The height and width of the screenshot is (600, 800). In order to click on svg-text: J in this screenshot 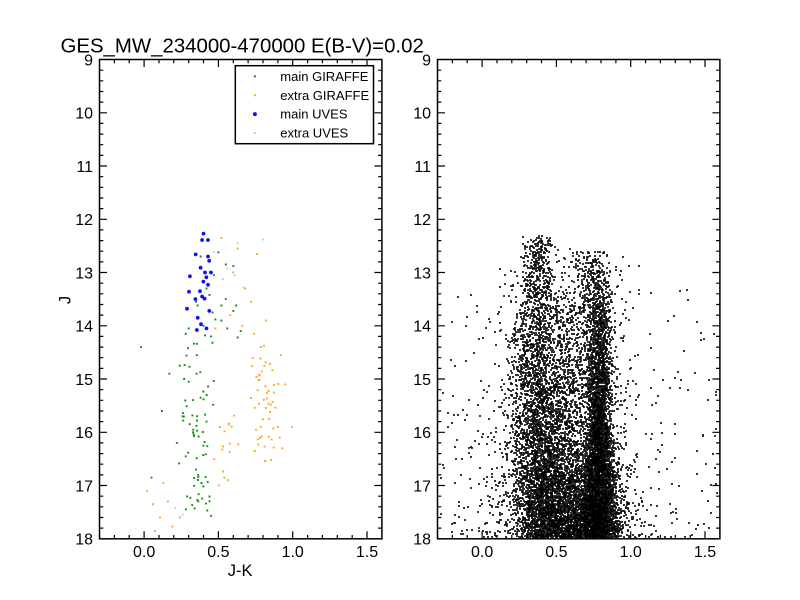, I will do `click(66, 300)`.